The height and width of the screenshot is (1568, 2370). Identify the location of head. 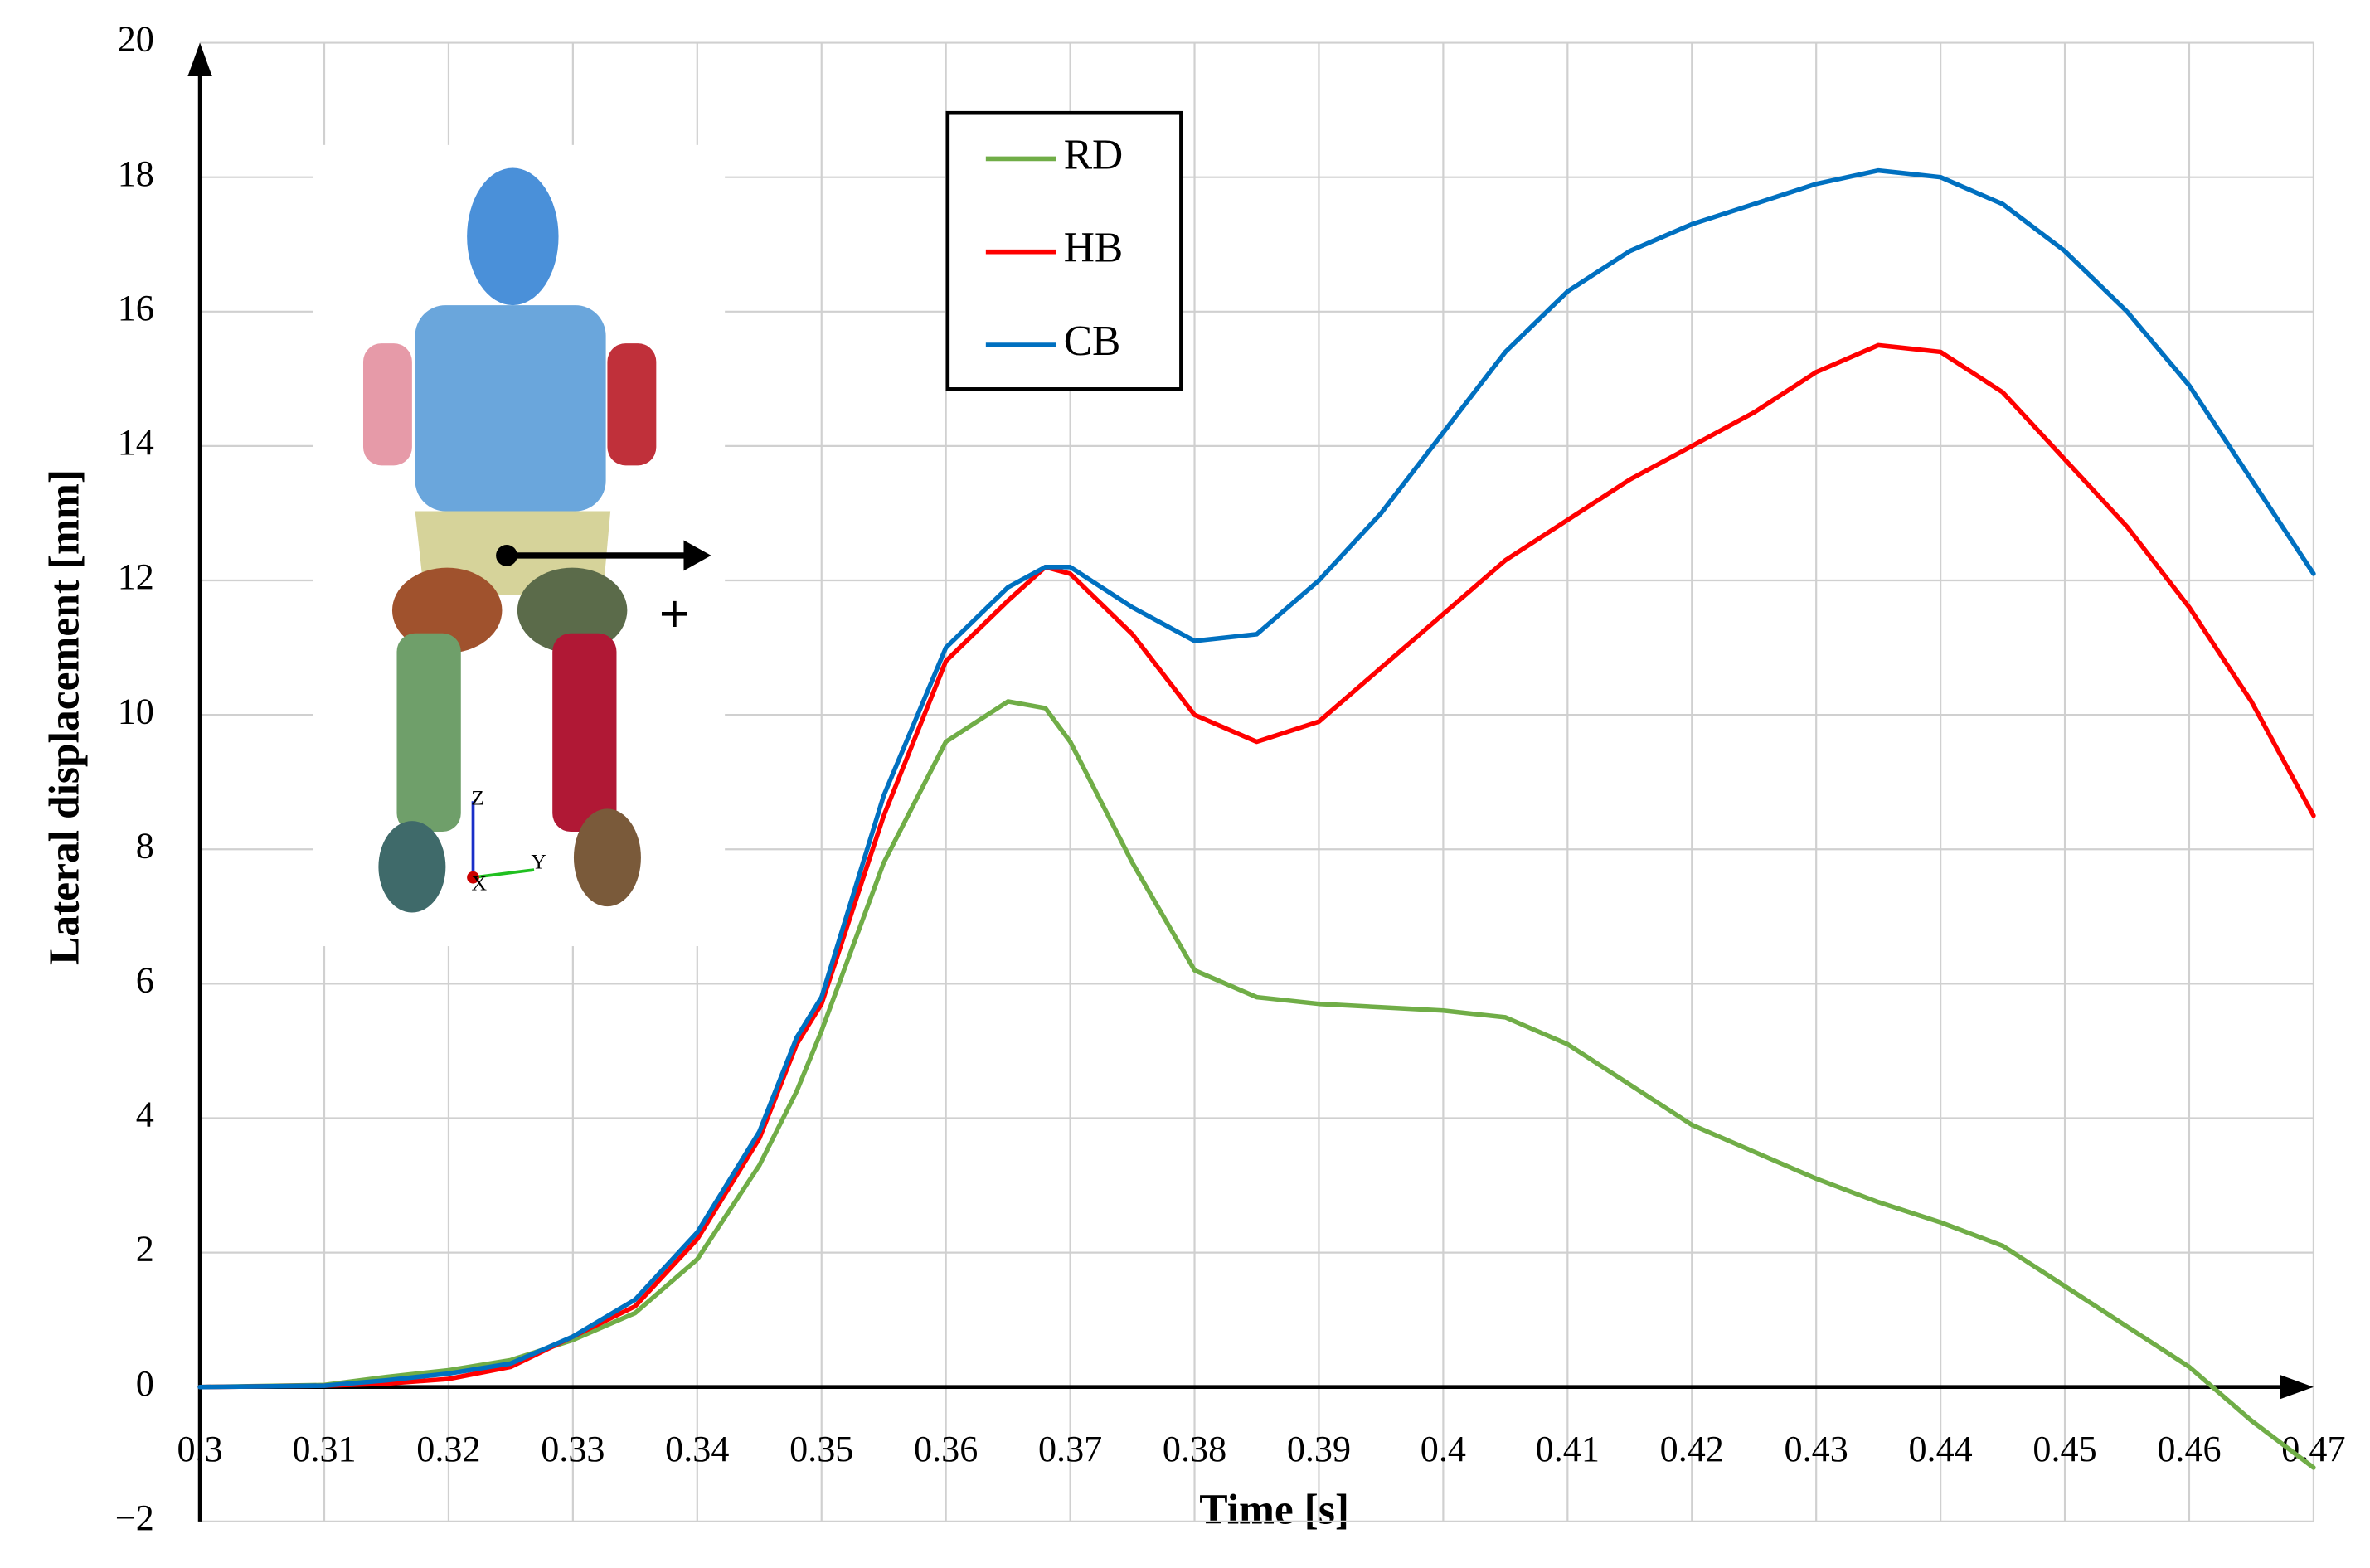
(513, 236).